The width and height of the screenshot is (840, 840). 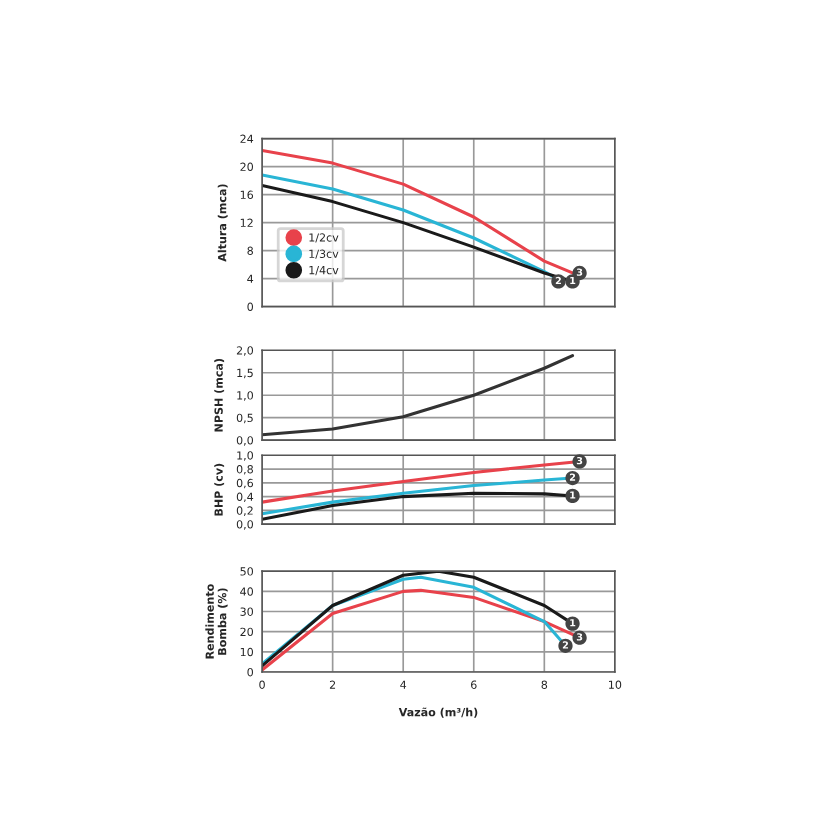 I want to click on line-series, so click(x=418, y=395).